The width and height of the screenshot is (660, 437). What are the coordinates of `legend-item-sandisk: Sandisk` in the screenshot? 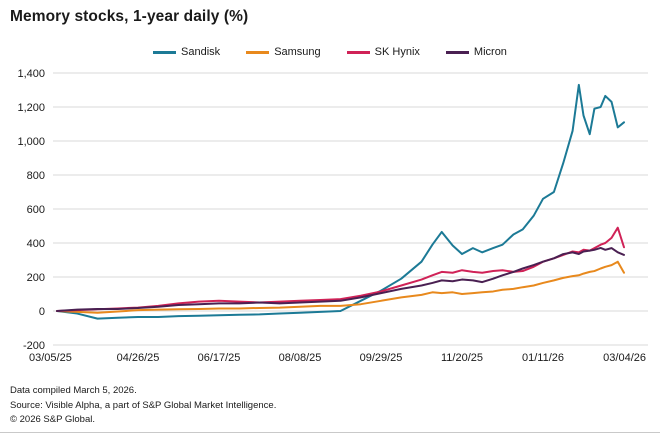 It's located at (186, 52).